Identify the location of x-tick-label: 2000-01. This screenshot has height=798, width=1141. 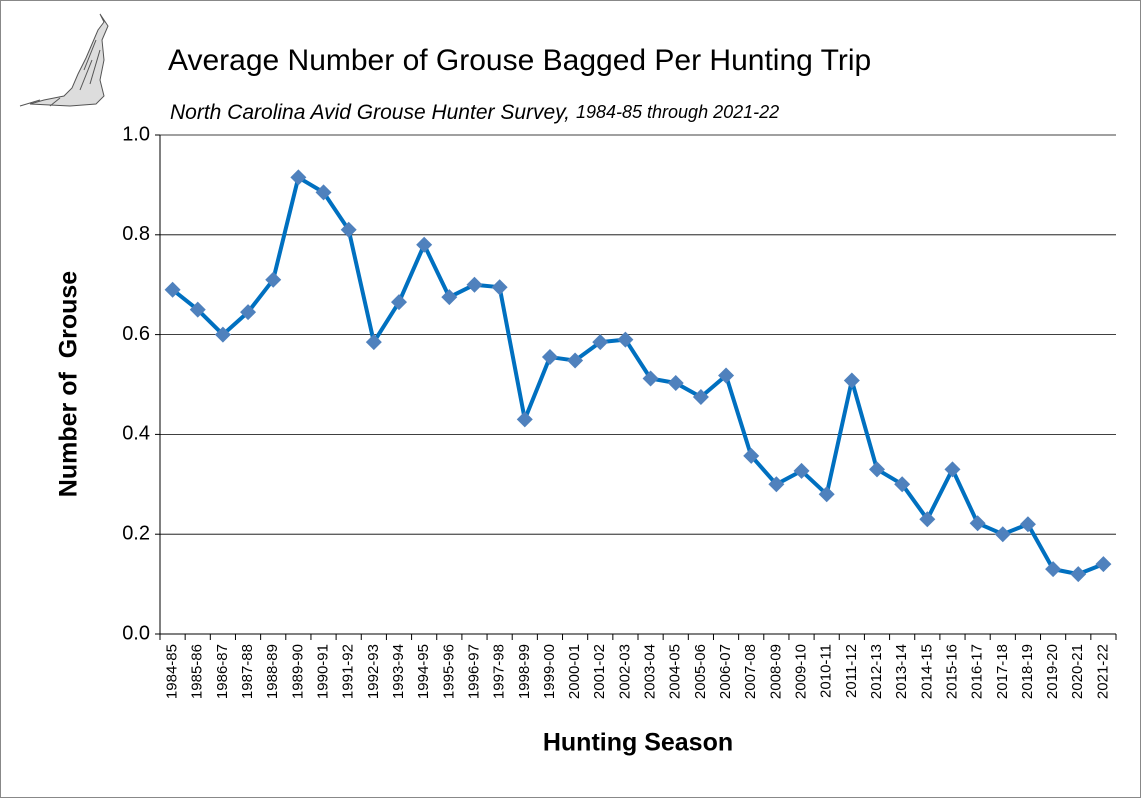
(574, 671).